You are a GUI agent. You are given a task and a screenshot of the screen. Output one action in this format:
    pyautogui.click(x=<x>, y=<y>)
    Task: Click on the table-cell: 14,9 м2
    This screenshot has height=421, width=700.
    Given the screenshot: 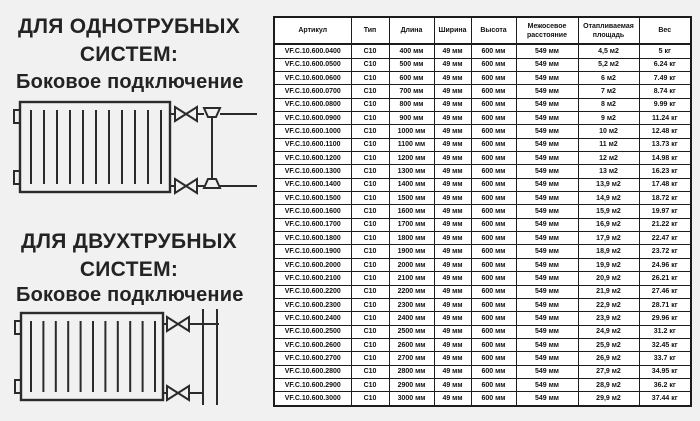 What is the action you would take?
    pyautogui.click(x=608, y=198)
    